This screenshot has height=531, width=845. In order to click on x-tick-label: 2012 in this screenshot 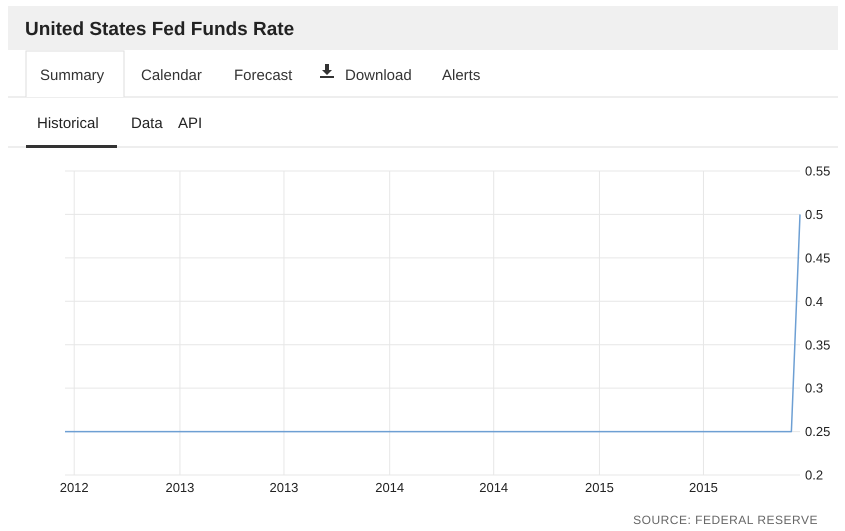, I will do `click(74, 487)`.